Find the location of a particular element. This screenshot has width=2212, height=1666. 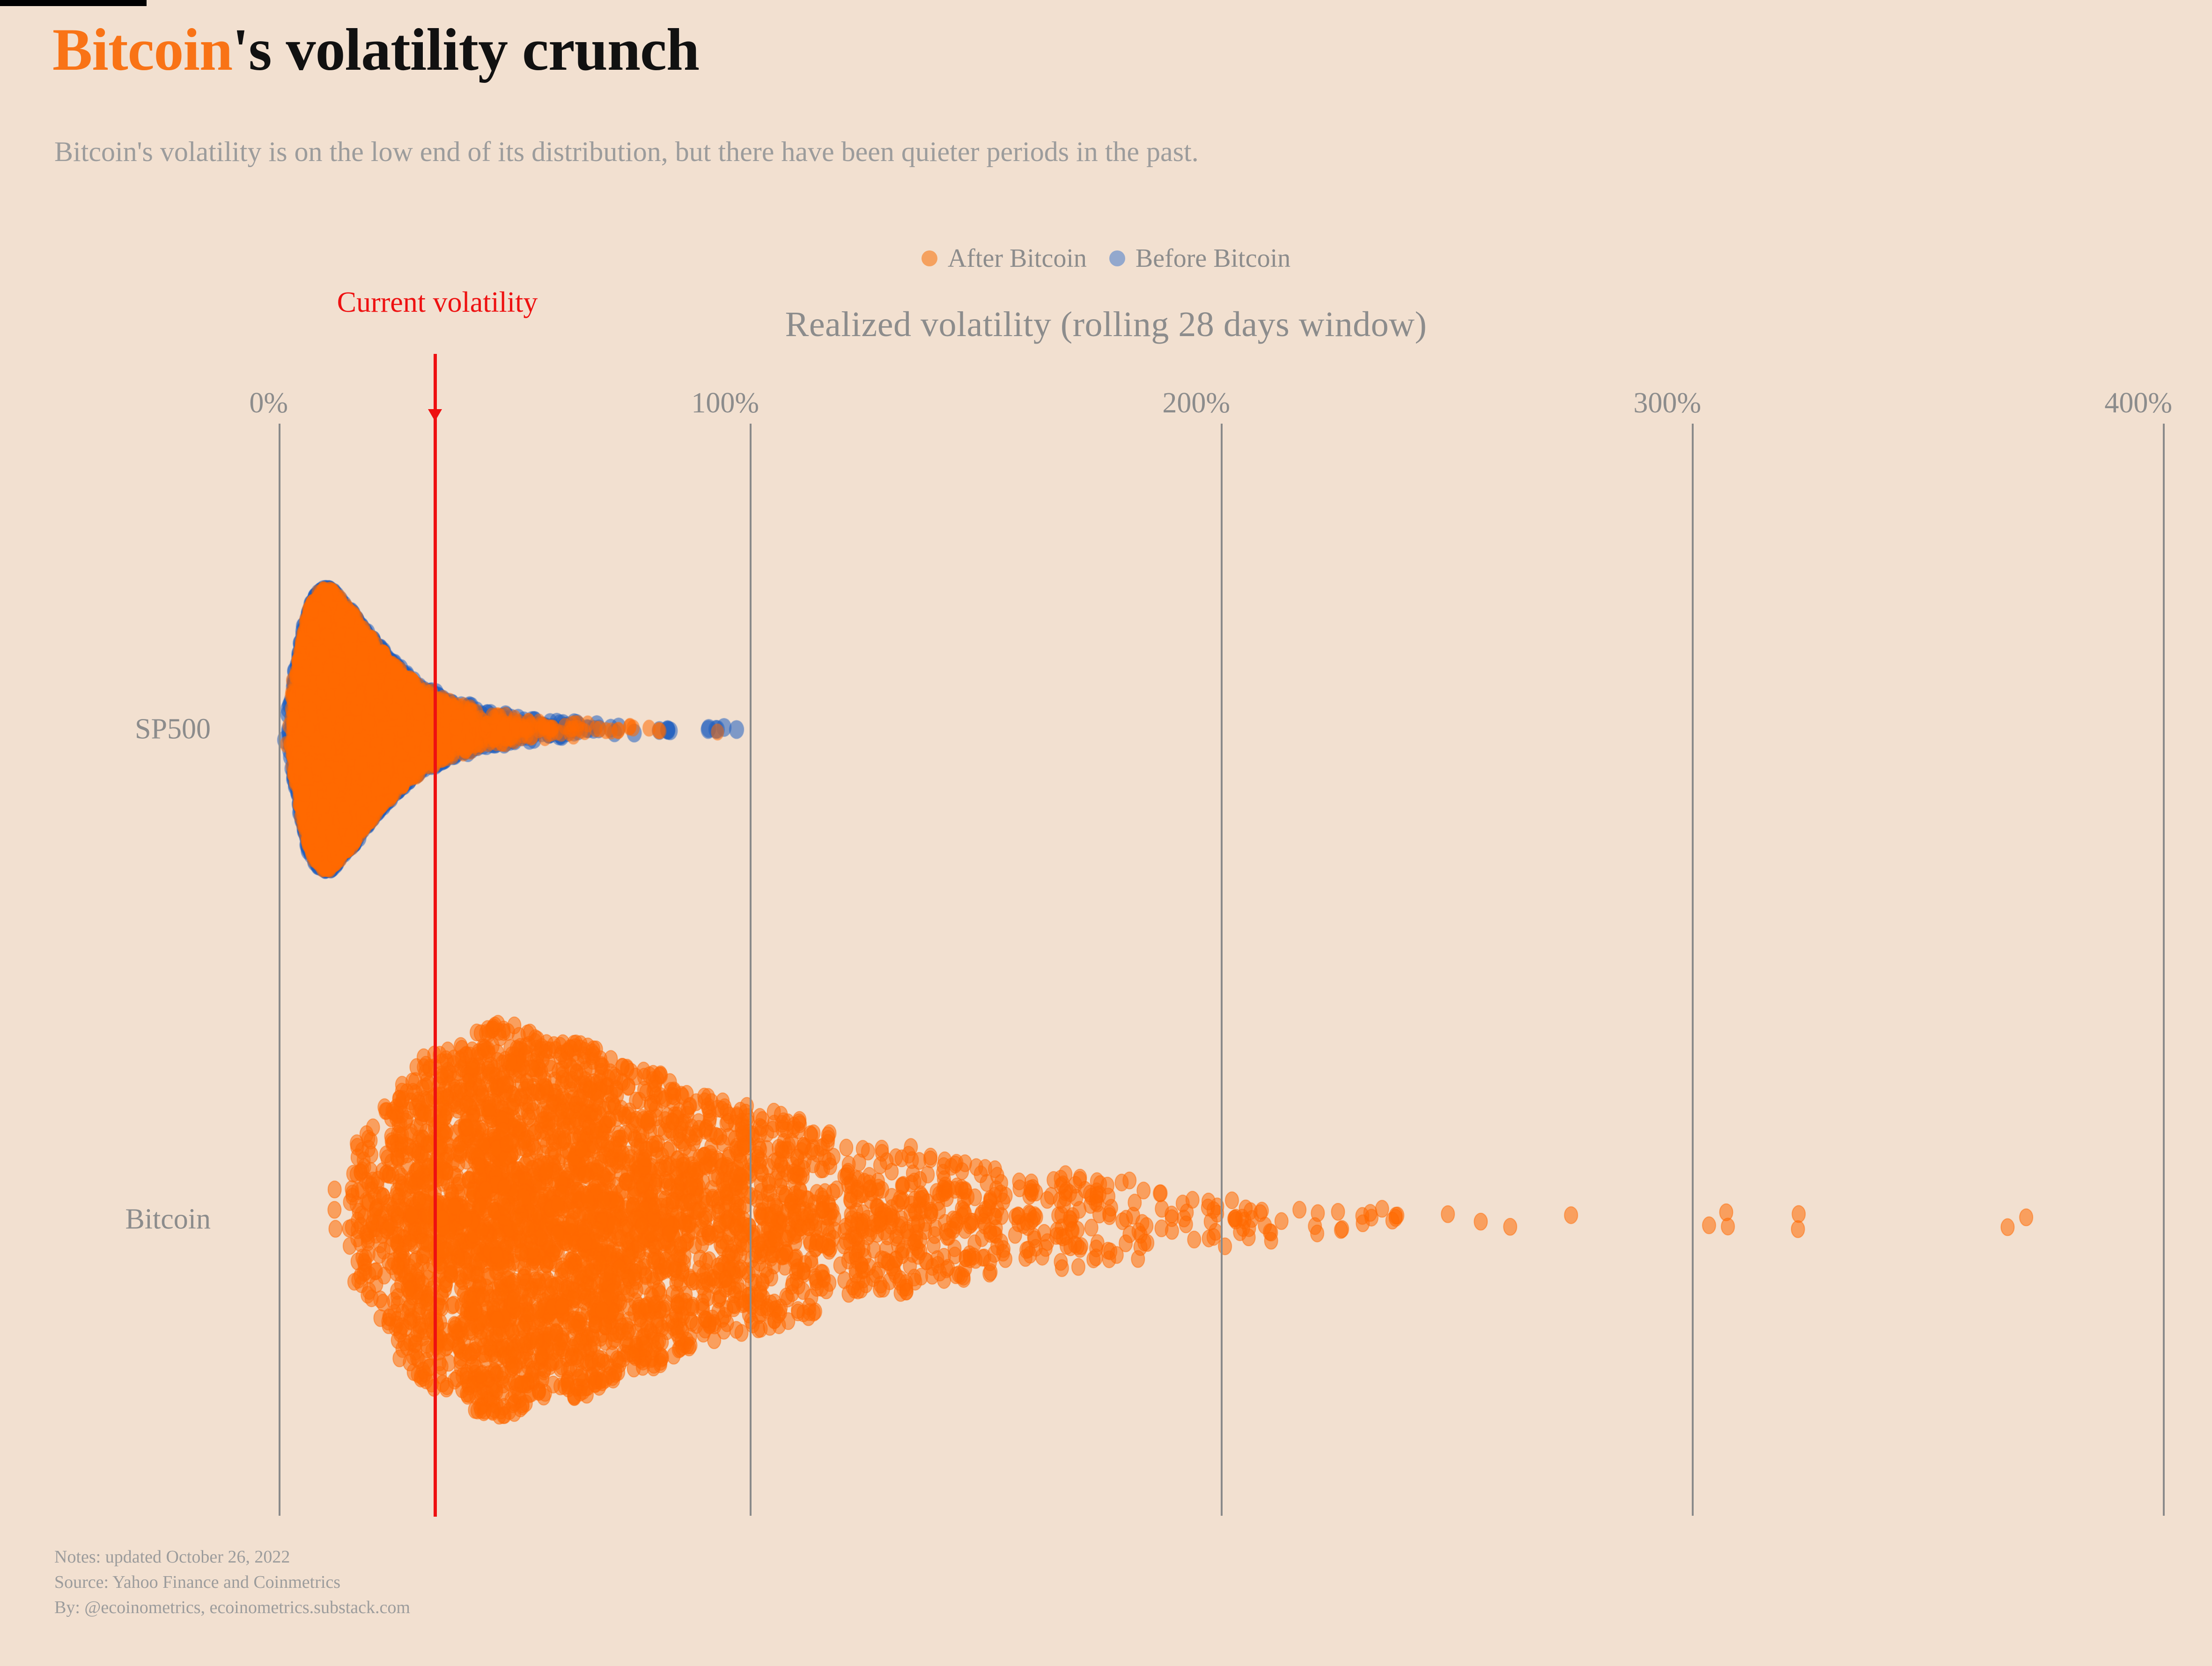

x-tick-label: 300% is located at coordinates (1667, 403).